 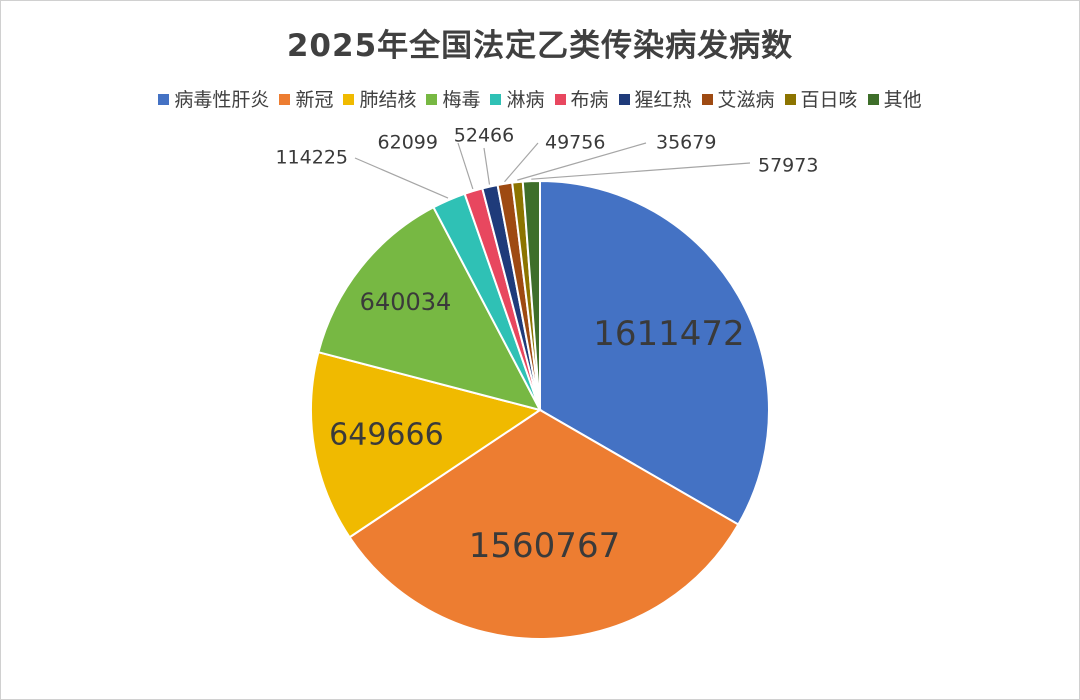 What do you see at coordinates (902, 100) in the screenshot?
I see `legend-label: 其他` at bounding box center [902, 100].